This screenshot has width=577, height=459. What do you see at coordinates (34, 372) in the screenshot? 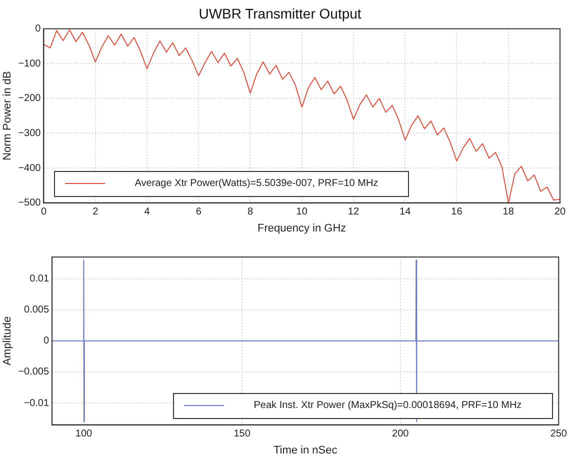
I see `y-tick-label: −0.005` at bounding box center [34, 372].